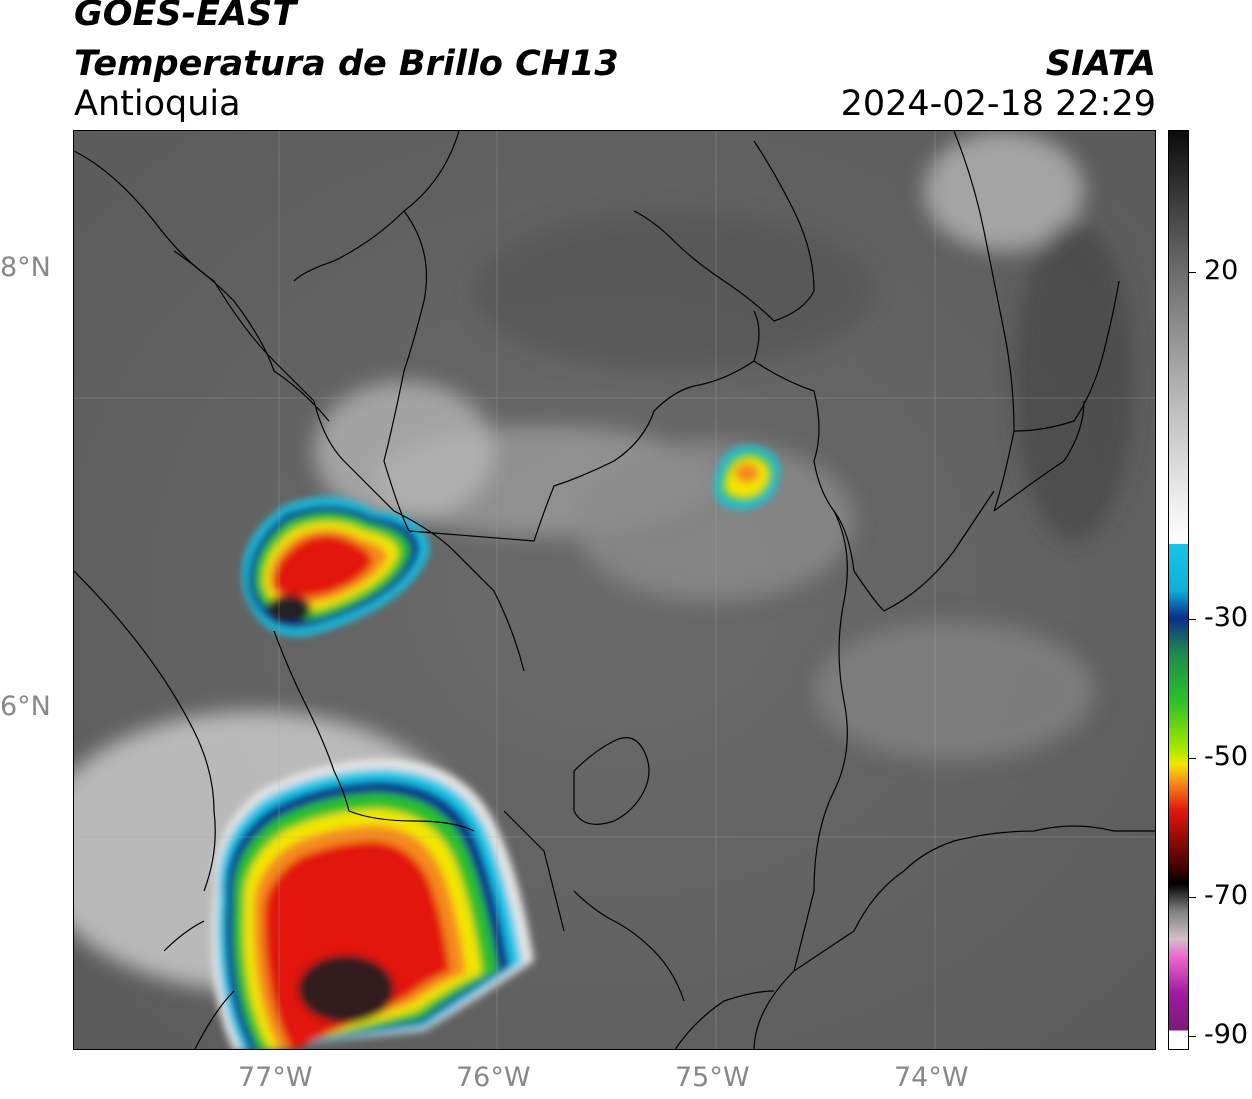 The width and height of the screenshot is (1252, 1099). I want to click on product-title: Temperatura de Brillo CH13, so click(346, 64).